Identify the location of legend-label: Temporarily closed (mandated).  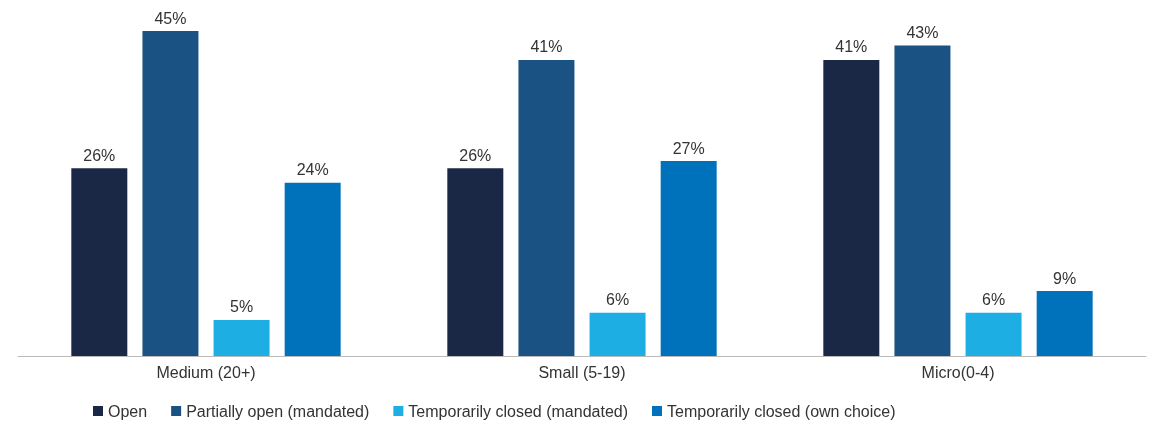
(518, 411).